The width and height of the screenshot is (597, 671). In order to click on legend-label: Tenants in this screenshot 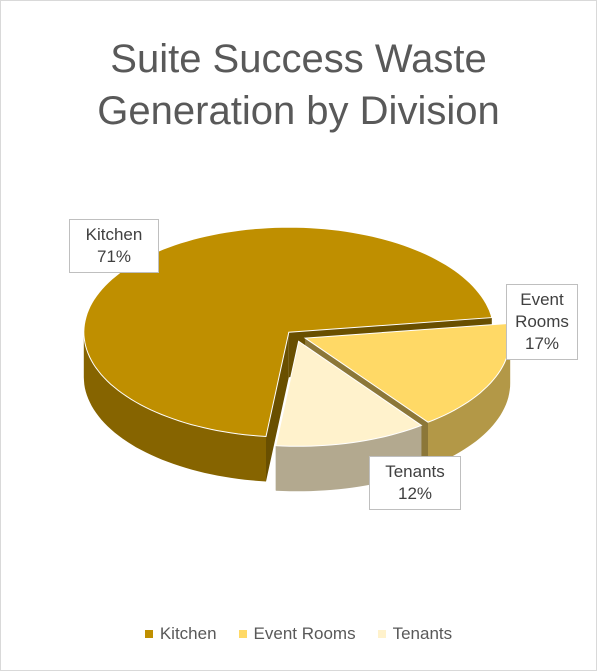, I will do `click(422, 633)`.